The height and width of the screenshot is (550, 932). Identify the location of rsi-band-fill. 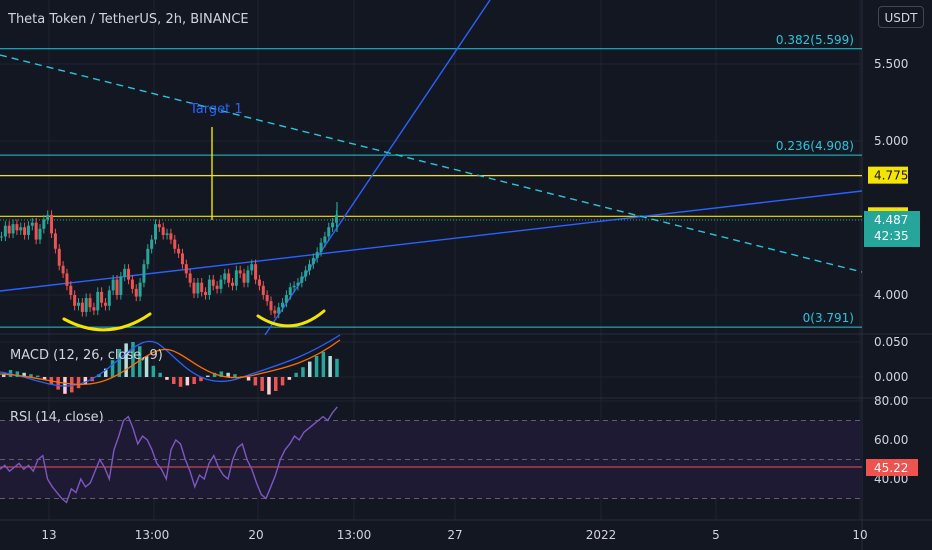
(431, 459).